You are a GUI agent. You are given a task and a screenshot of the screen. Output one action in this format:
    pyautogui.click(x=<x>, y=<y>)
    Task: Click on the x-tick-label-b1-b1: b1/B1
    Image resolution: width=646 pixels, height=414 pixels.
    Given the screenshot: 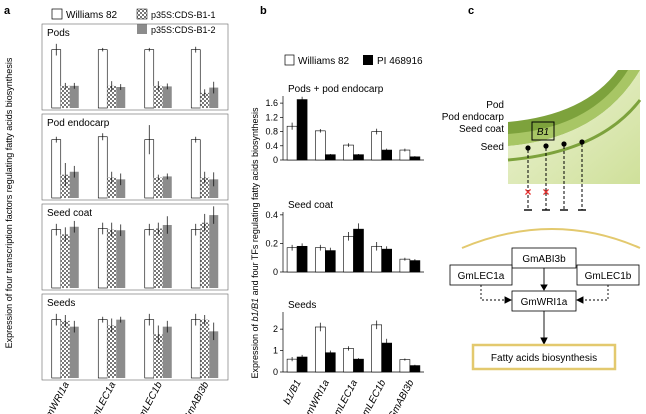 What is the action you would take?
    pyautogui.click(x=293, y=392)
    